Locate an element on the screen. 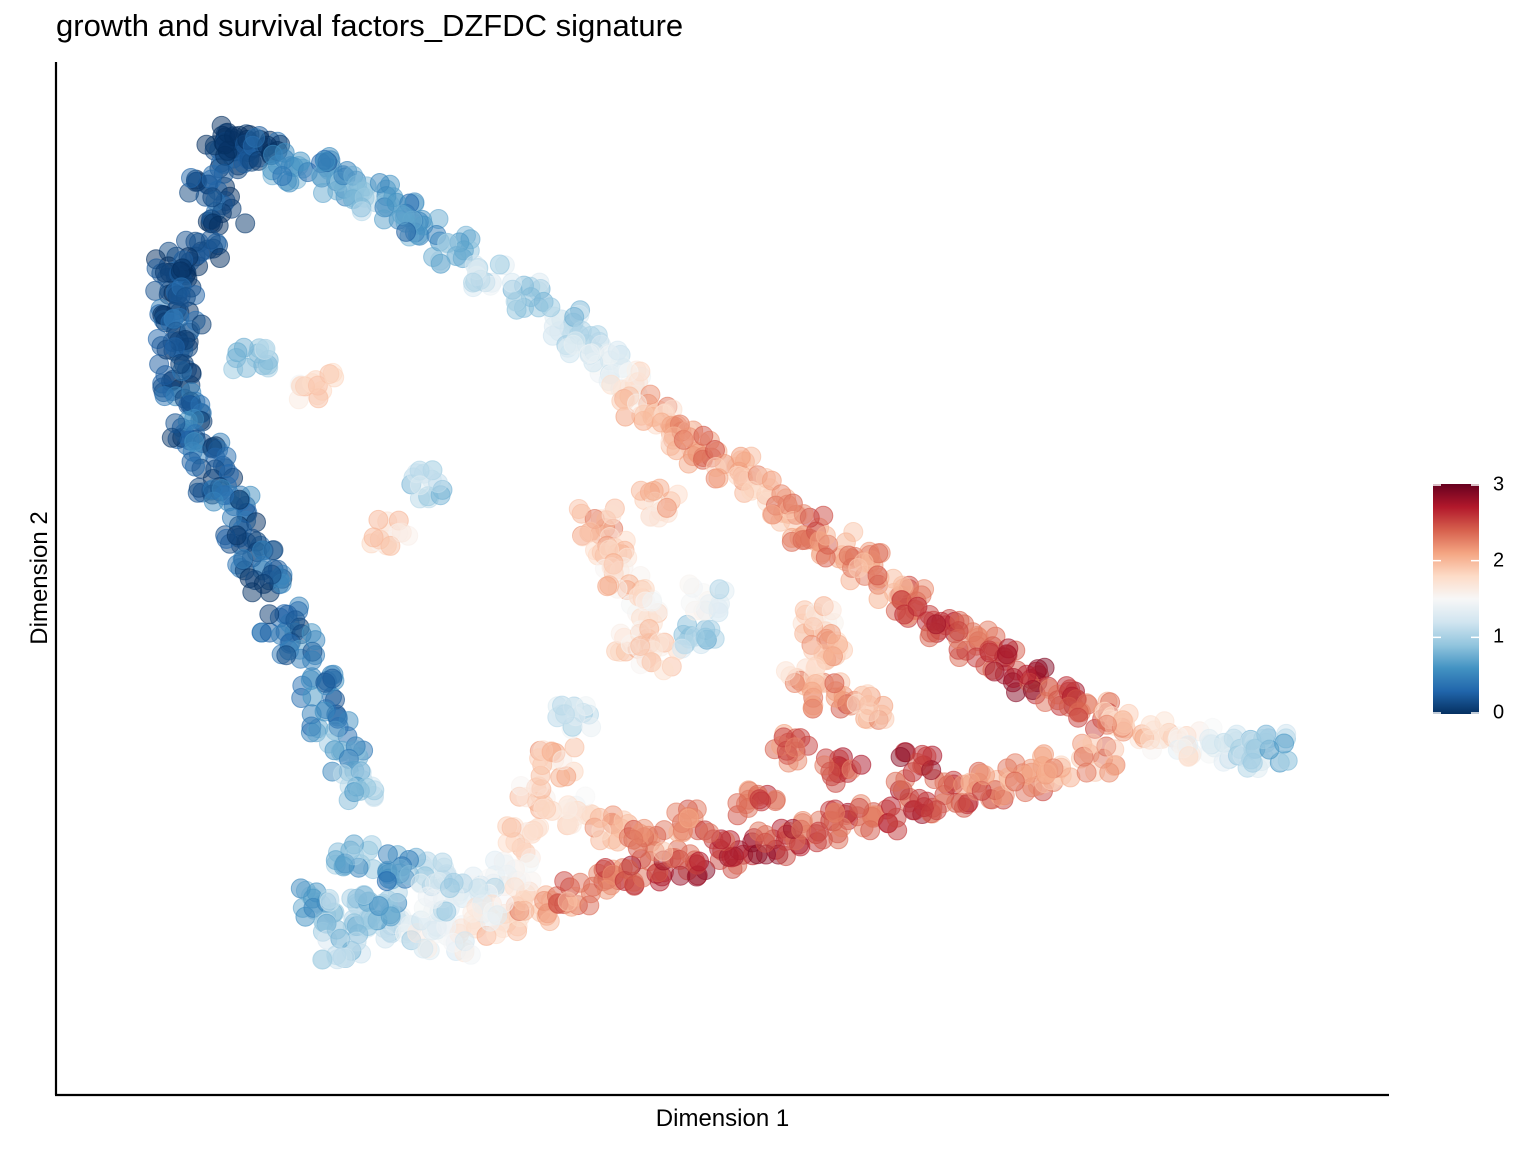  colorbar-tick-label: 3 is located at coordinates (1499, 484).